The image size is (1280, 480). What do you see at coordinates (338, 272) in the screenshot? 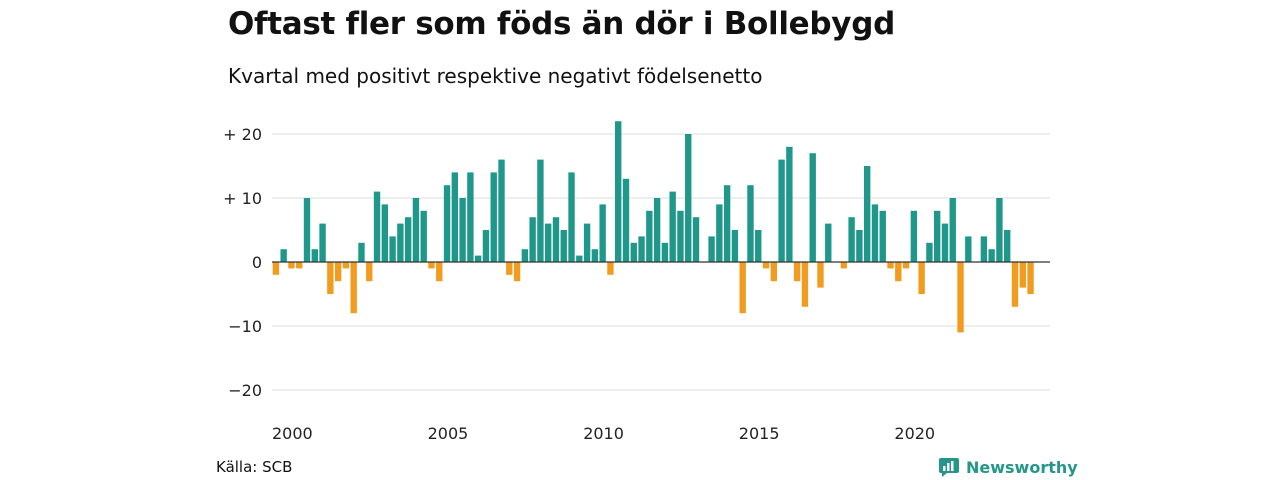
I see `bar-2002-k1` at bounding box center [338, 272].